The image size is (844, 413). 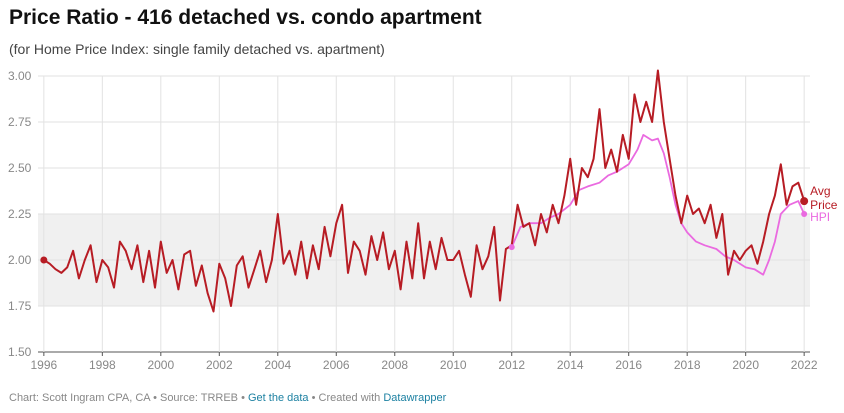 What do you see at coordinates (277, 365) in the screenshot?
I see `x-tick-label: 2004` at bounding box center [277, 365].